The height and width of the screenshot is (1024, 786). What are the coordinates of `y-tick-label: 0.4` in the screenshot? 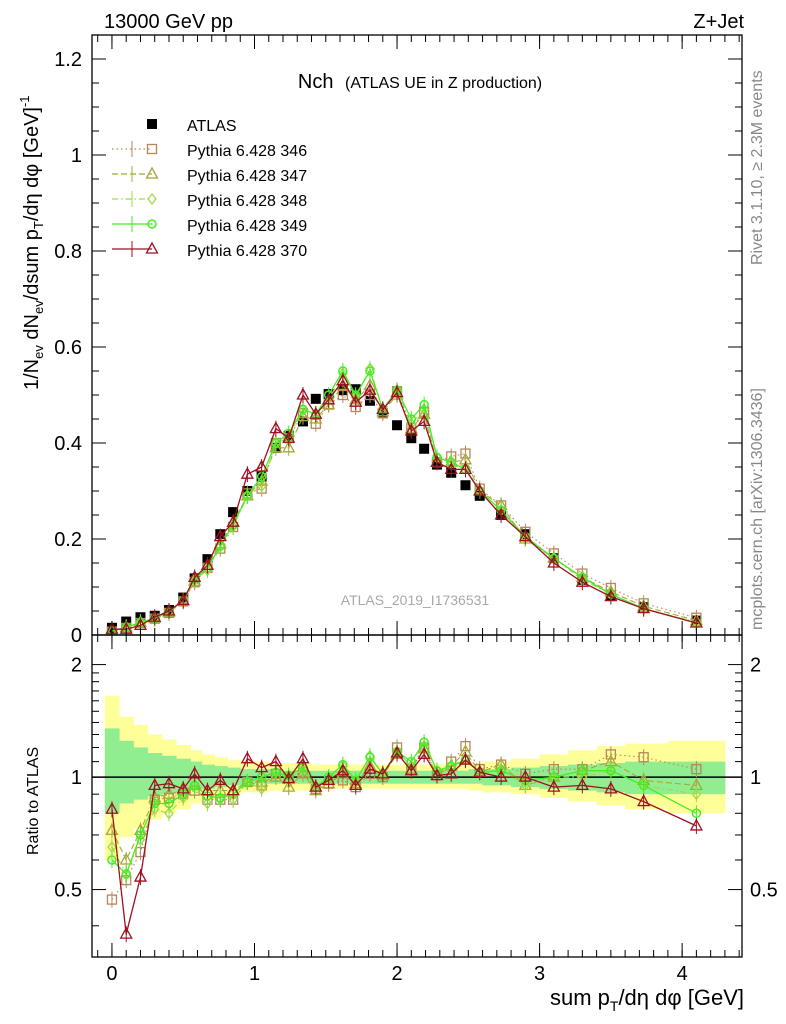 It's located at (68, 444).